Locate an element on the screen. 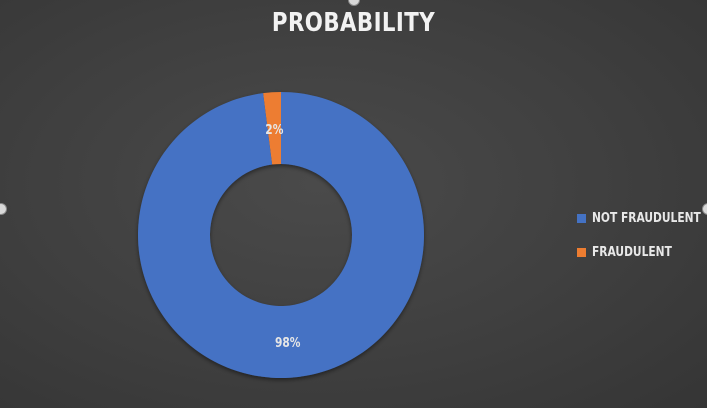  donut-slice-fraudulent is located at coordinates (272, 128).